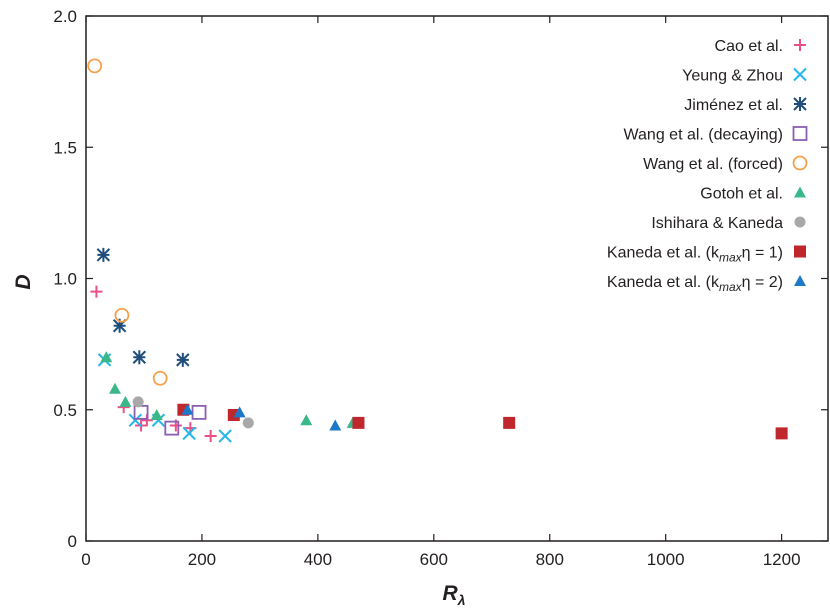 The image size is (830, 608). Describe the element at coordinates (434, 559) in the screenshot. I see `x-tick-label: 600` at that location.